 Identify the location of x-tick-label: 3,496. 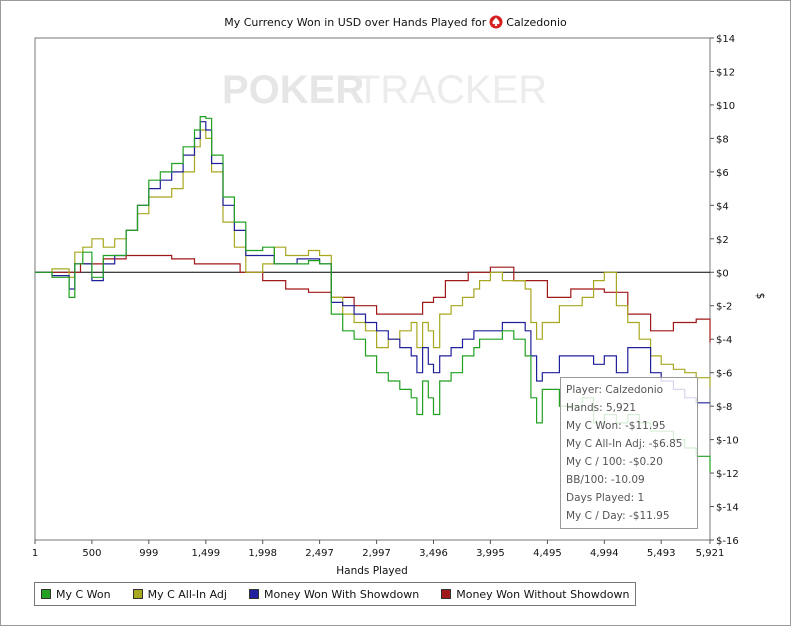
(433, 553).